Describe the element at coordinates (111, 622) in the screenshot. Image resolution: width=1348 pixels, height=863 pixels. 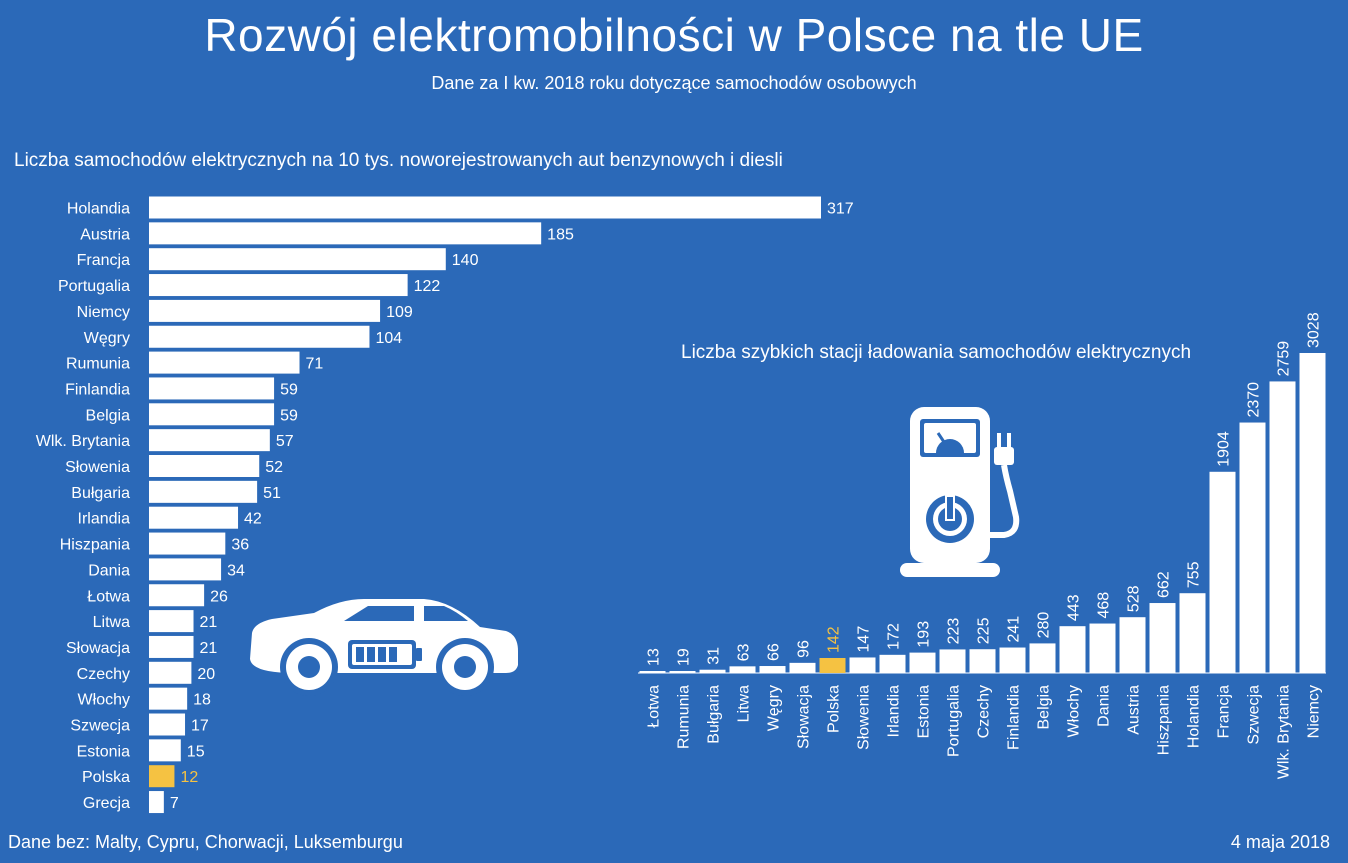
I see `hbar-category-label: Litwa` at that location.